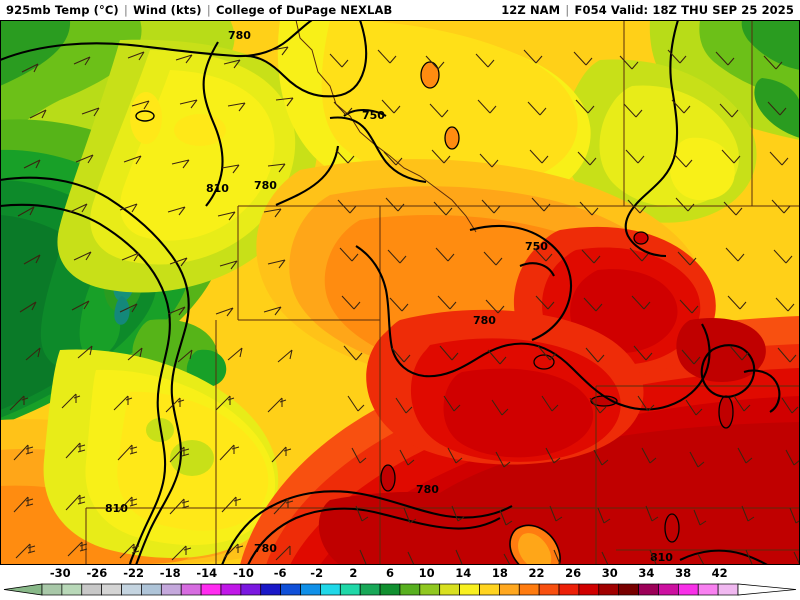 The height and width of the screenshot is (600, 800). Describe the element at coordinates (243, 573) in the screenshot. I see `colorbar-tick-label: -10` at that location.